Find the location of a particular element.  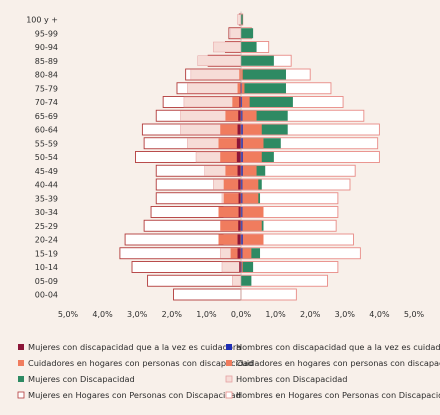

y-tick-label: 55-59 is located at coordinates (46, 143).